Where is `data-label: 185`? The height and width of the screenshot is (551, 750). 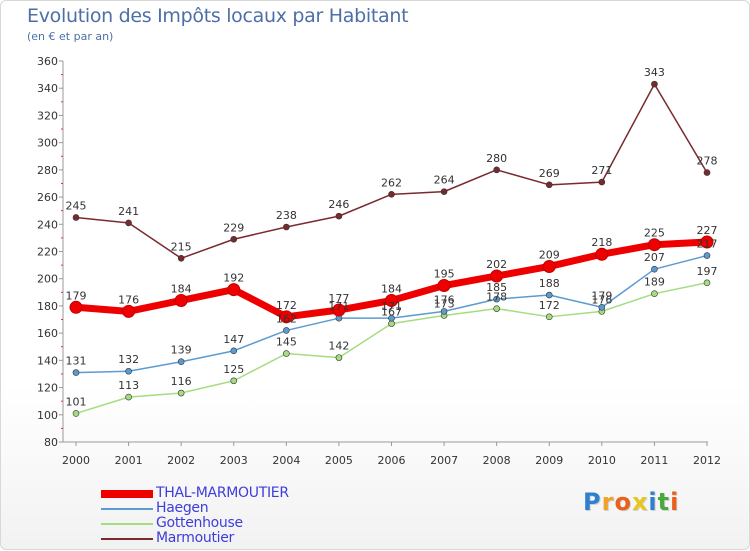 data-label: 185 is located at coordinates (496, 287).